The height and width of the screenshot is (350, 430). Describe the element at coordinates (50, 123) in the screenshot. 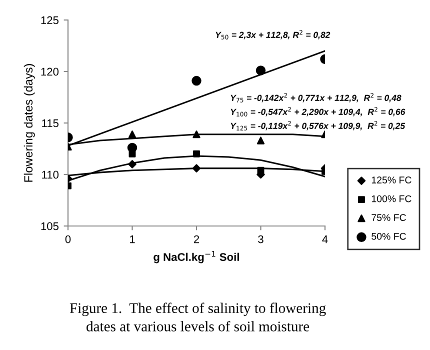

I see `y-tick-label: 115` at that location.